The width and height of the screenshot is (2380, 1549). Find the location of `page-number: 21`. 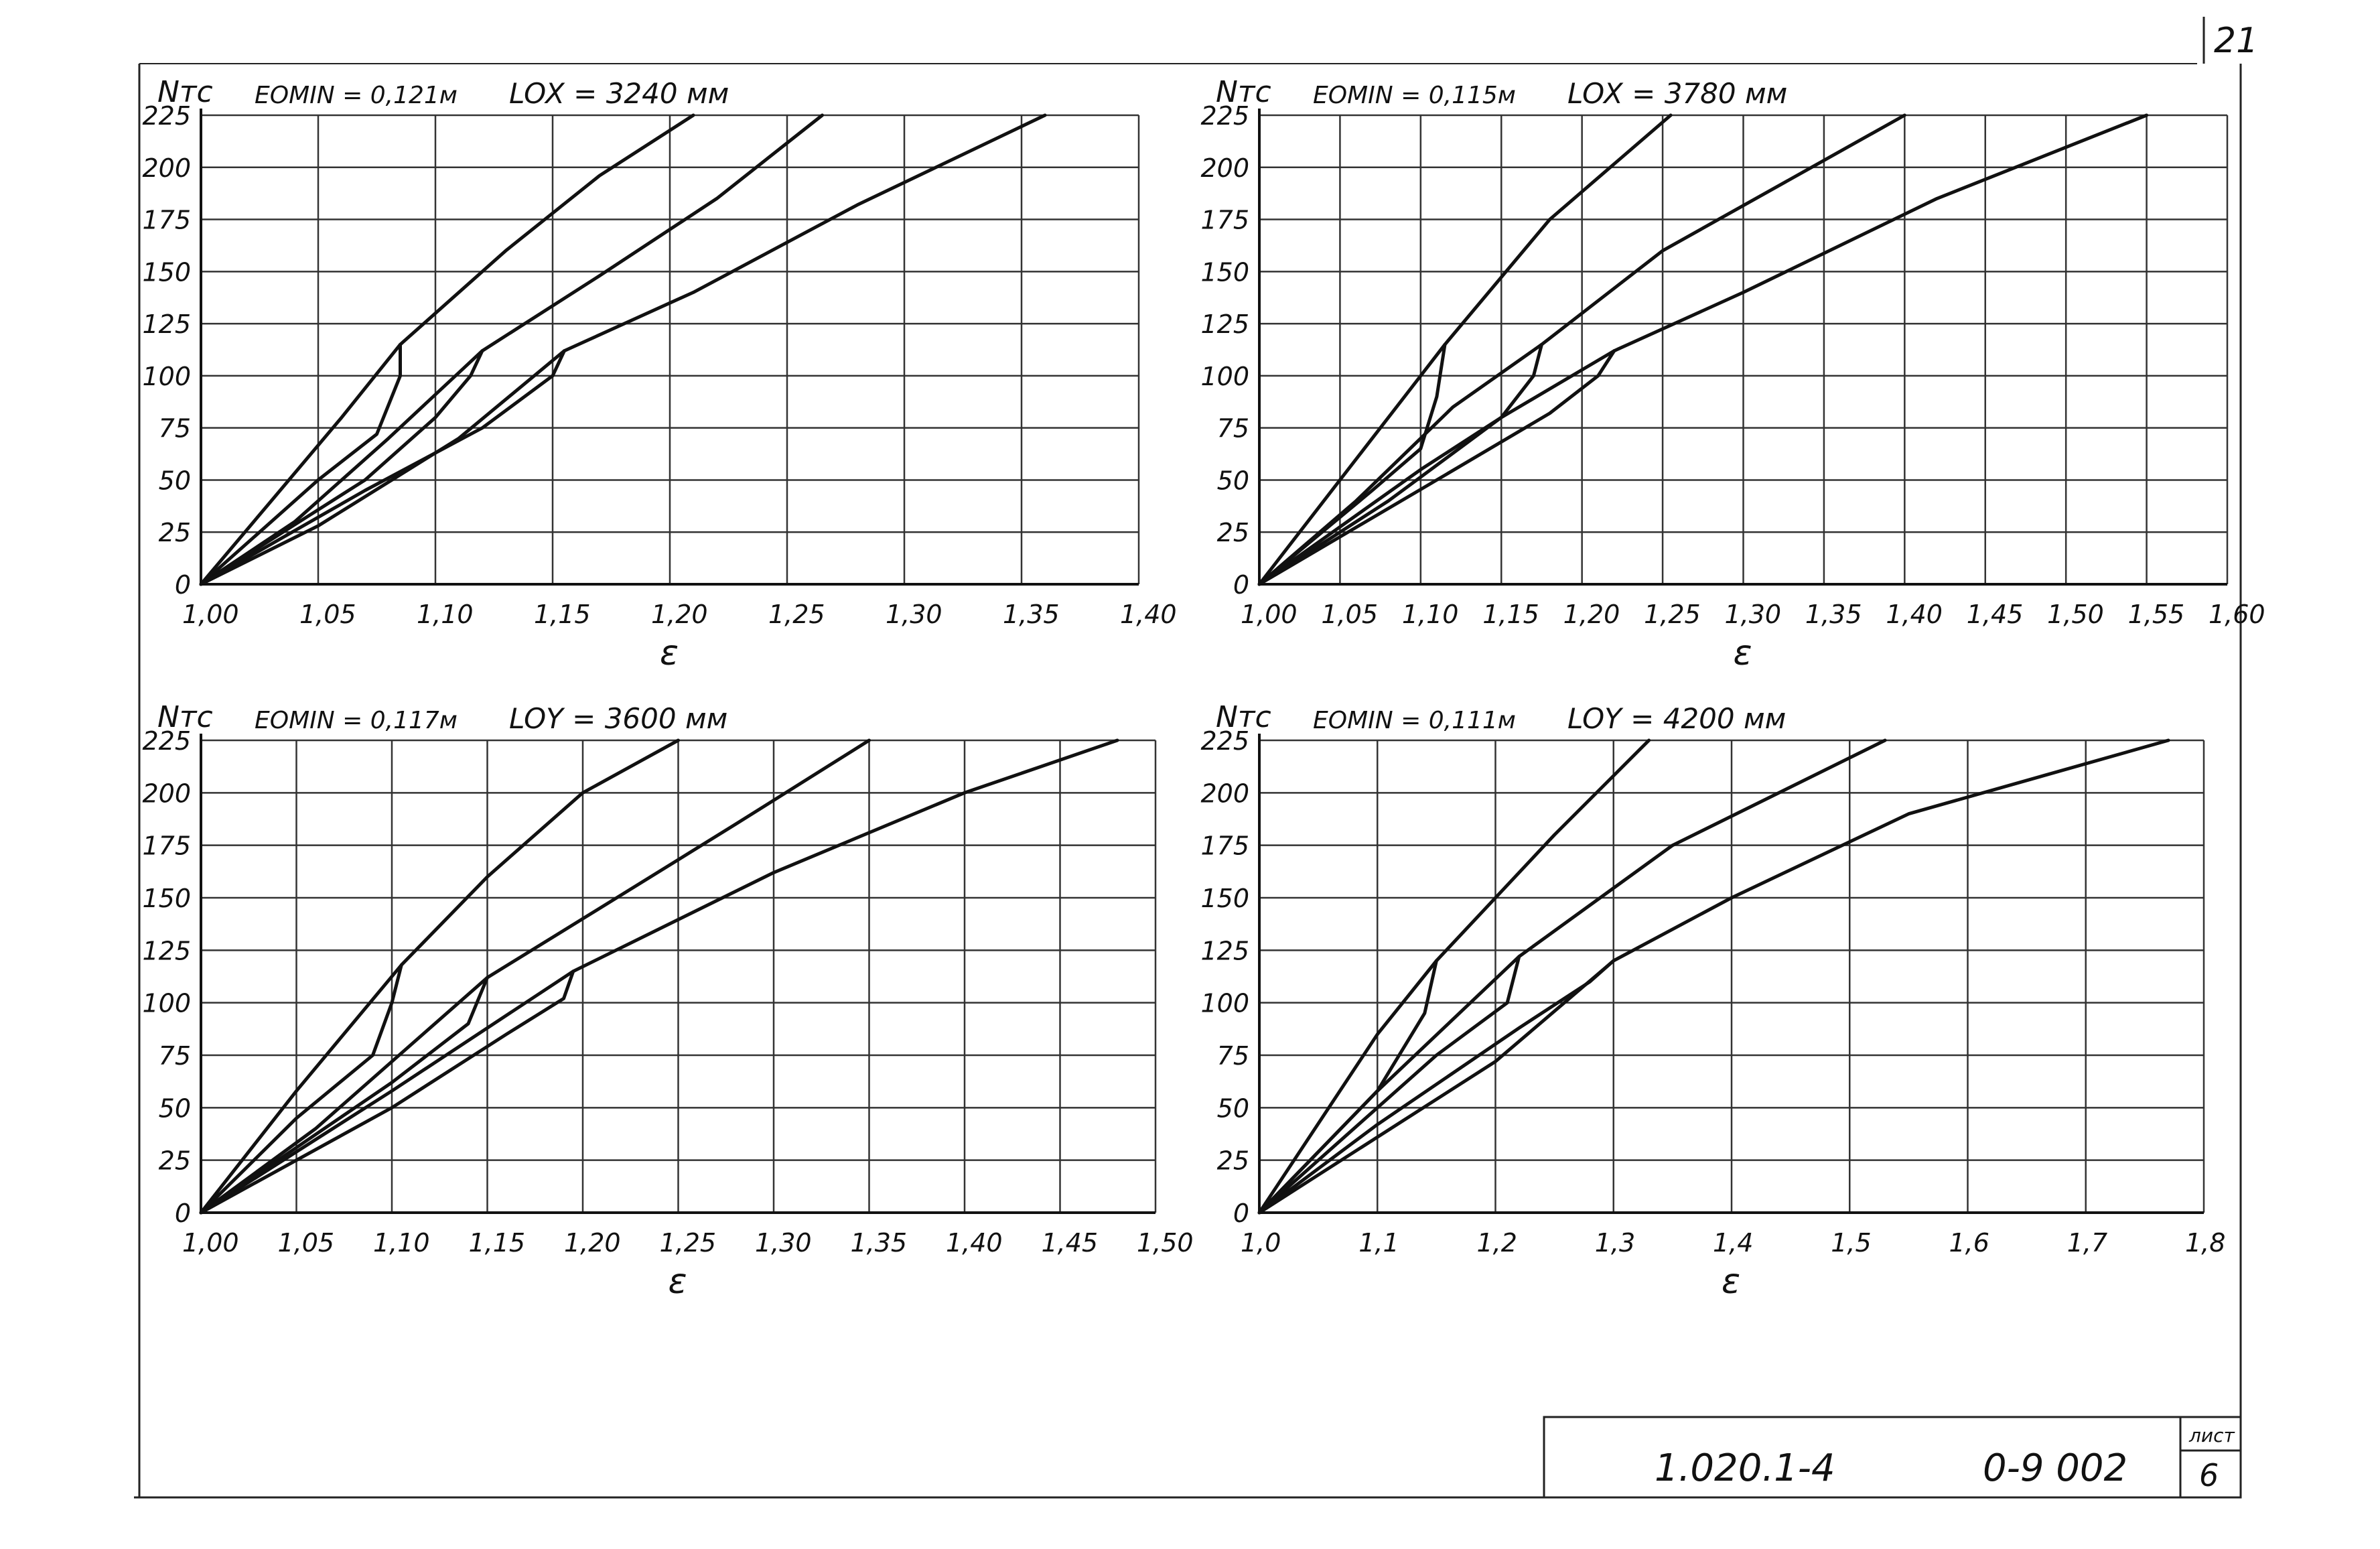

page-number: 21 is located at coordinates (2236, 41).